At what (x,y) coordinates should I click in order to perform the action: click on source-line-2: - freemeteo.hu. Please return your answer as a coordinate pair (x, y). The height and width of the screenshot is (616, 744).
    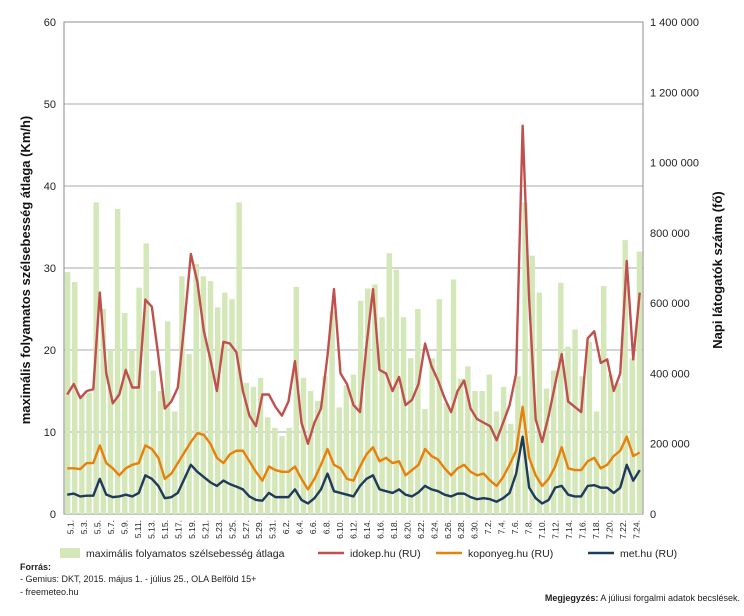
    Looking at the image, I should click on (49, 592).